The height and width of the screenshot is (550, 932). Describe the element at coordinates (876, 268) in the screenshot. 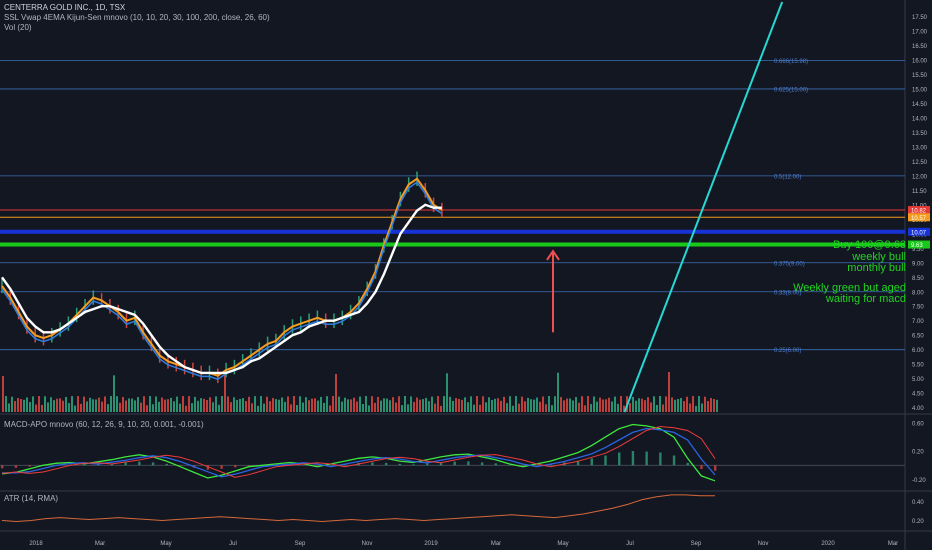

I see `annotation-text: monthly bull` at that location.